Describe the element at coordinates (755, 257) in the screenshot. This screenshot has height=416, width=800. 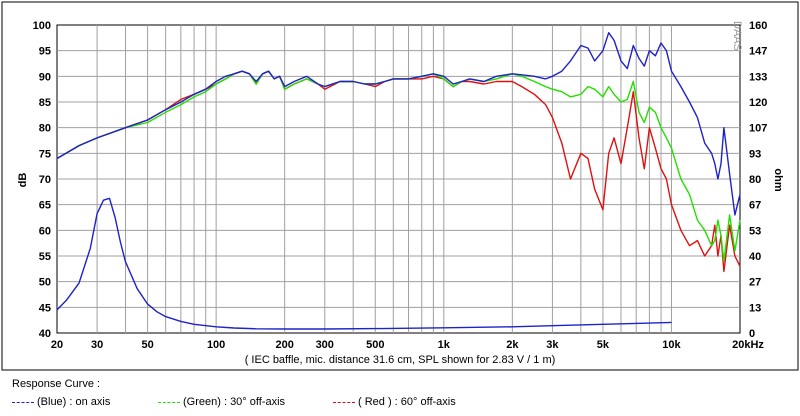
I see `y2-tick-label: 40` at that location.